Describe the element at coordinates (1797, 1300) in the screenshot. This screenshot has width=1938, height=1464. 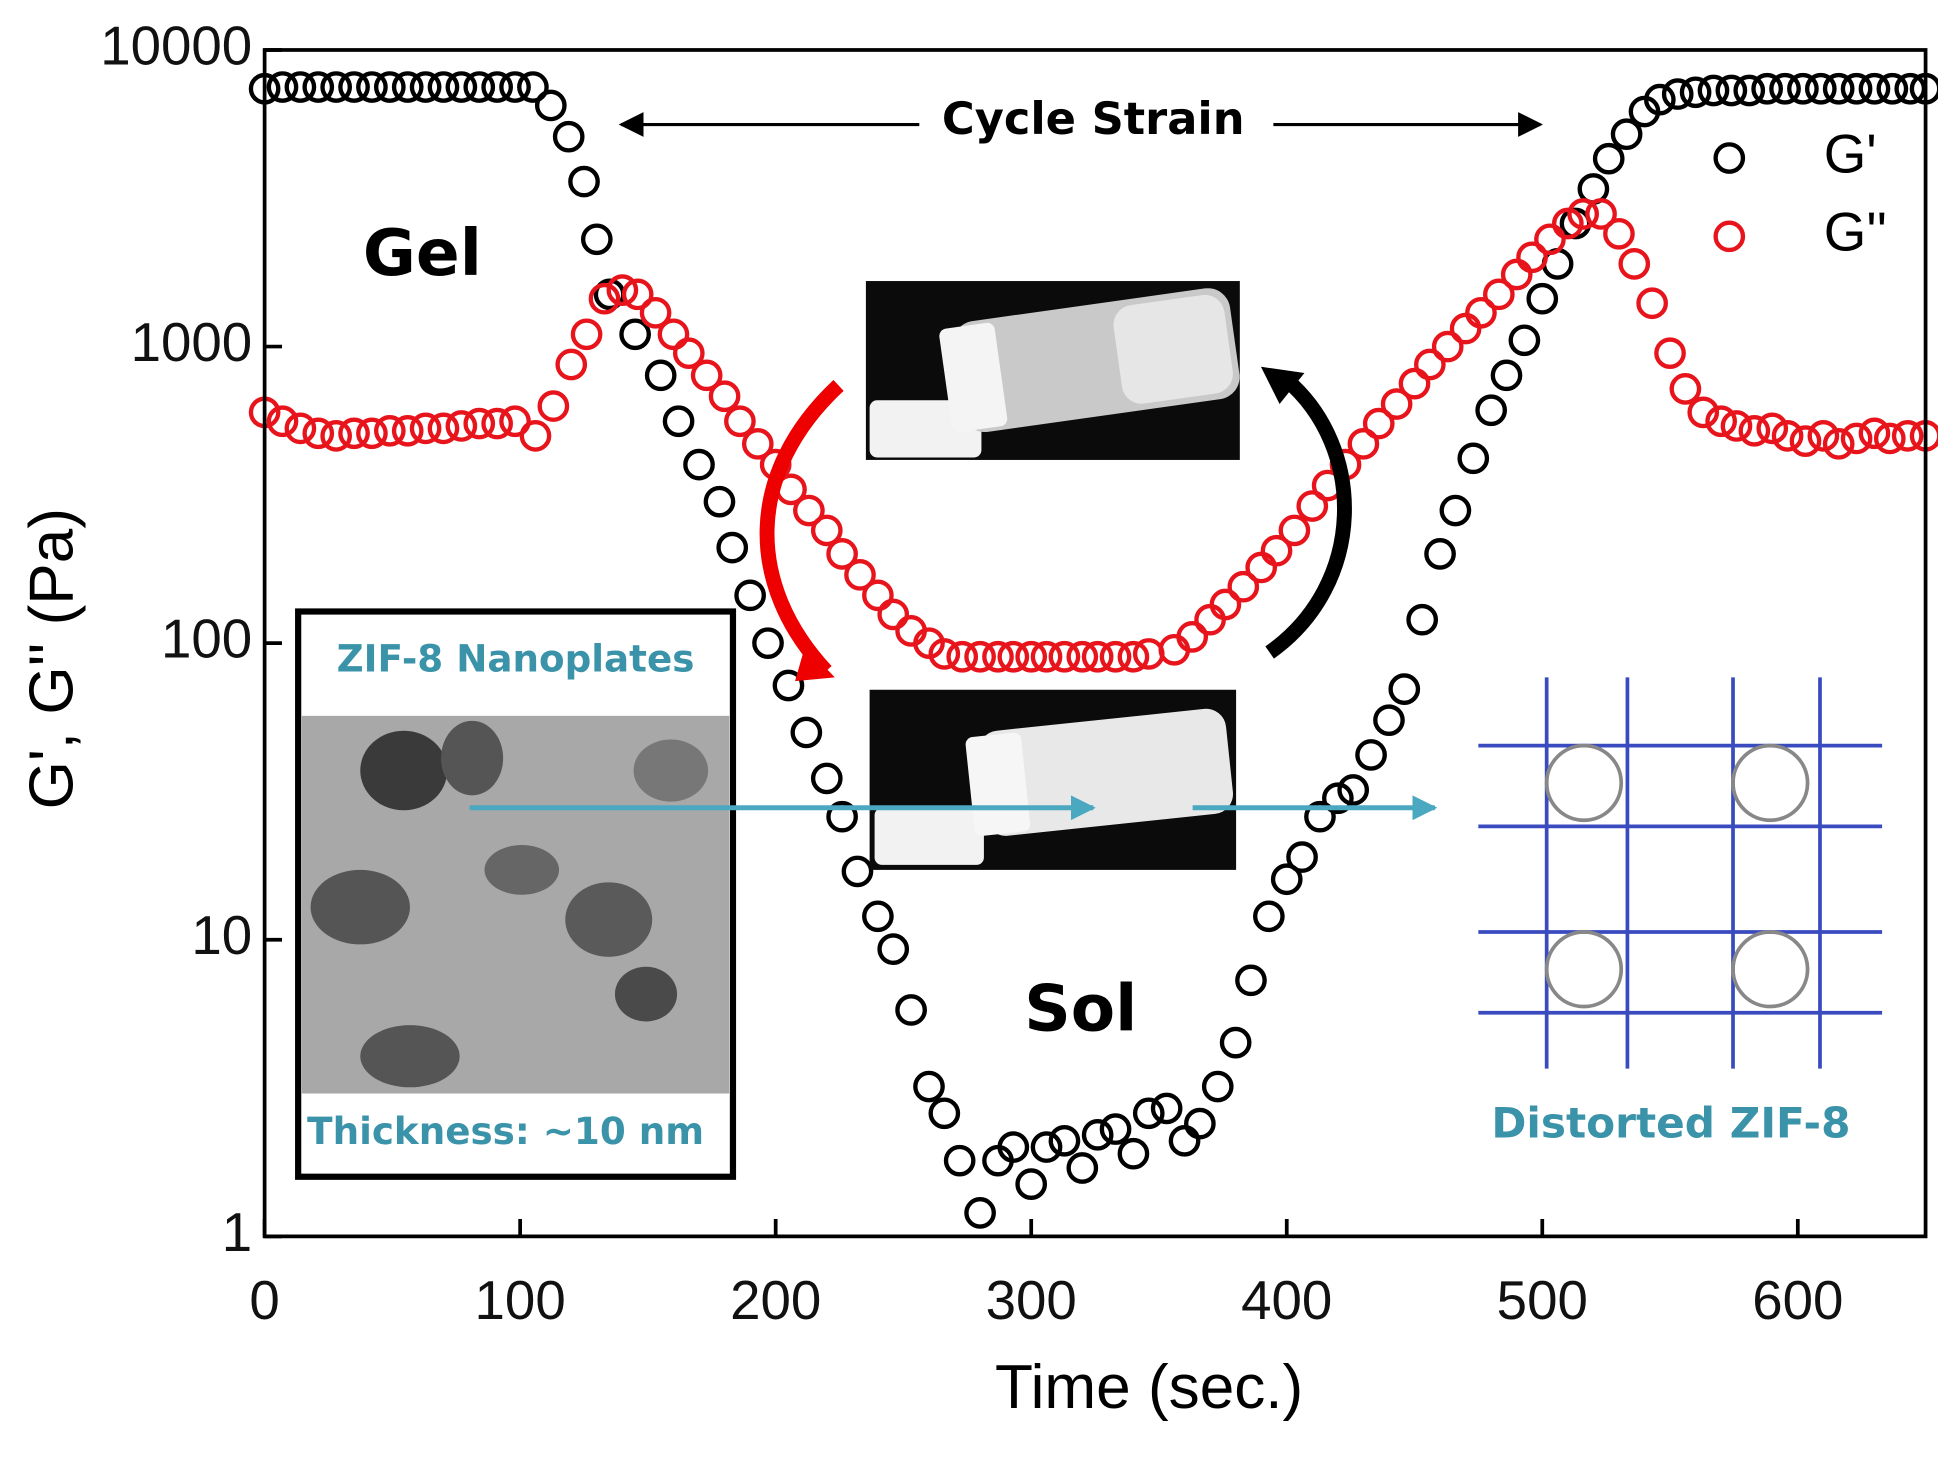
I see `x-tick-label: 600` at that location.